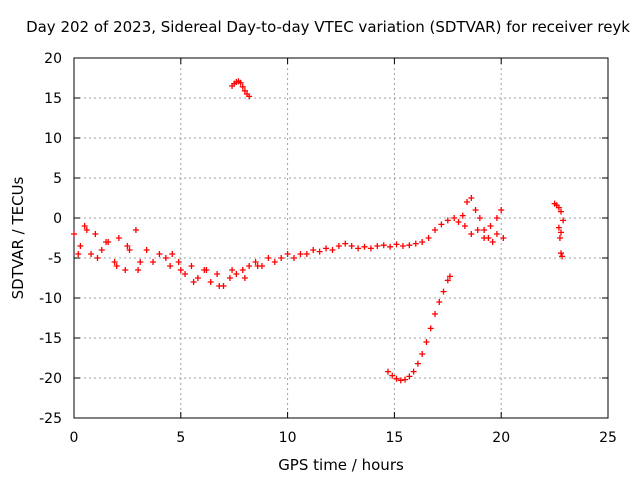 The height and width of the screenshot is (480, 640). Describe the element at coordinates (501, 438) in the screenshot. I see `x-tick-label: 20` at that location.